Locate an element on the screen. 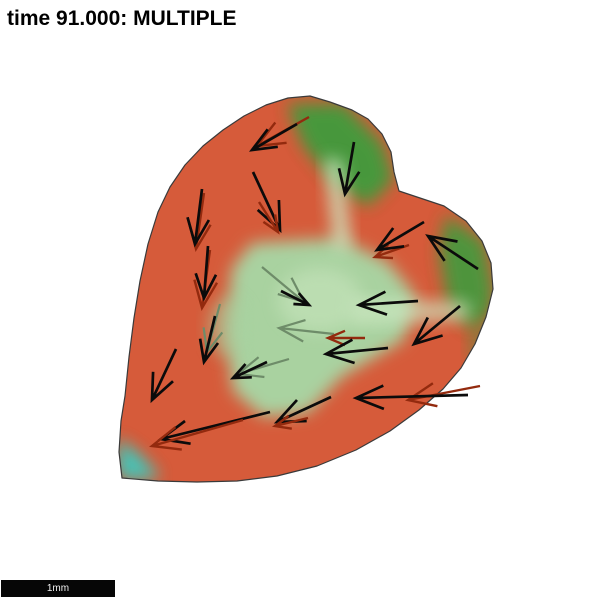 Image resolution: width=612 pixels, height=599 pixels. region-dark-green-right-edge is located at coordinates (480, 345).